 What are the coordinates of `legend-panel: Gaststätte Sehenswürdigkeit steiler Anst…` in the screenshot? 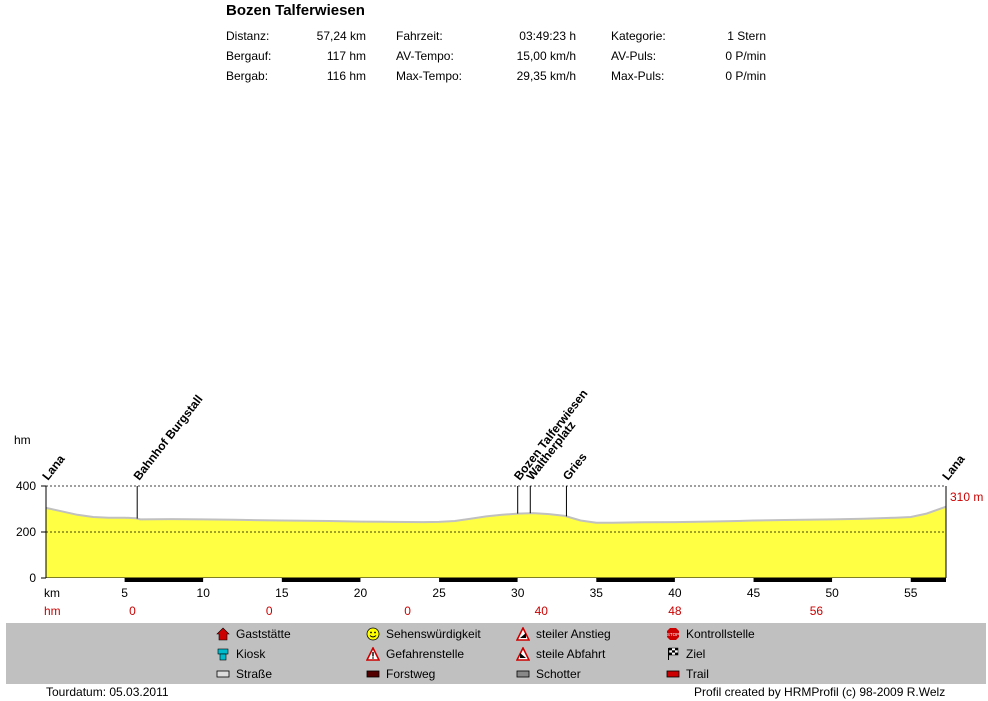 It's located at (496, 653).